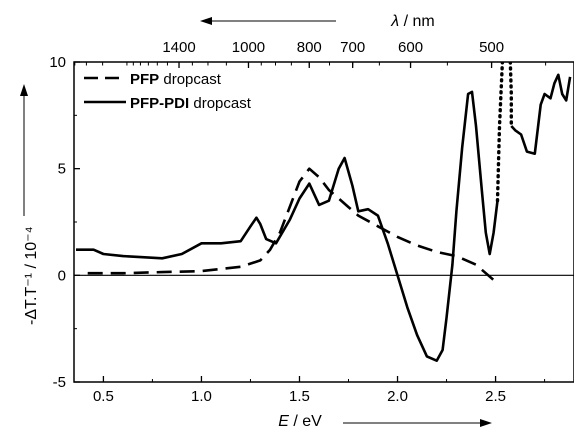 The width and height of the screenshot is (574, 433). Describe the element at coordinates (319, 390) in the screenshot. I see `x-ticks: 0.5 1.0 1.5 2.0 2.5` at that location.